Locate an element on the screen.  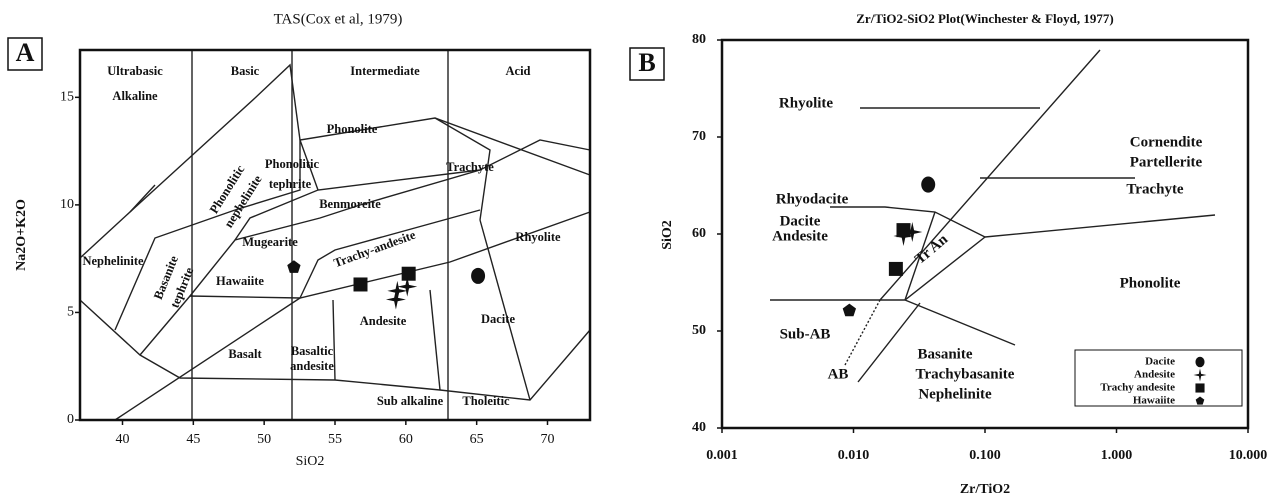
y-tick-label: 10 is located at coordinates (67, 204).